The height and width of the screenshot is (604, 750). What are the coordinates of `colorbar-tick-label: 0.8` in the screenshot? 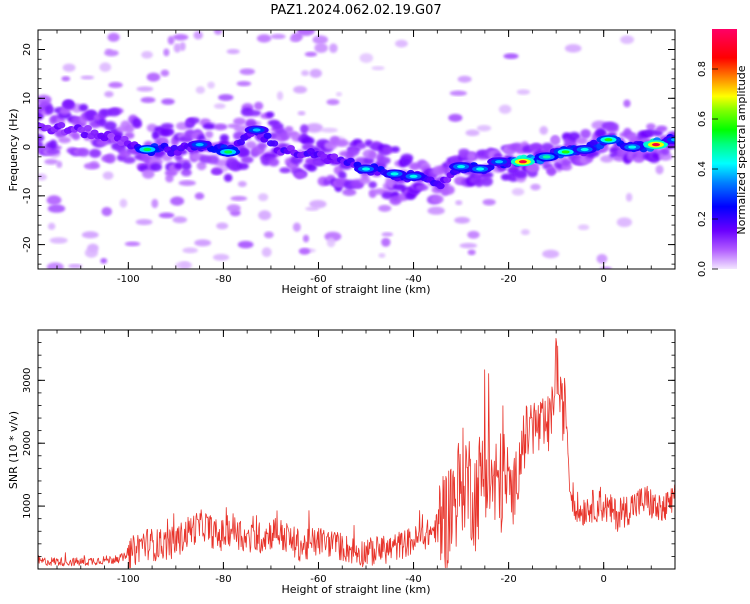 It's located at (702, 69).